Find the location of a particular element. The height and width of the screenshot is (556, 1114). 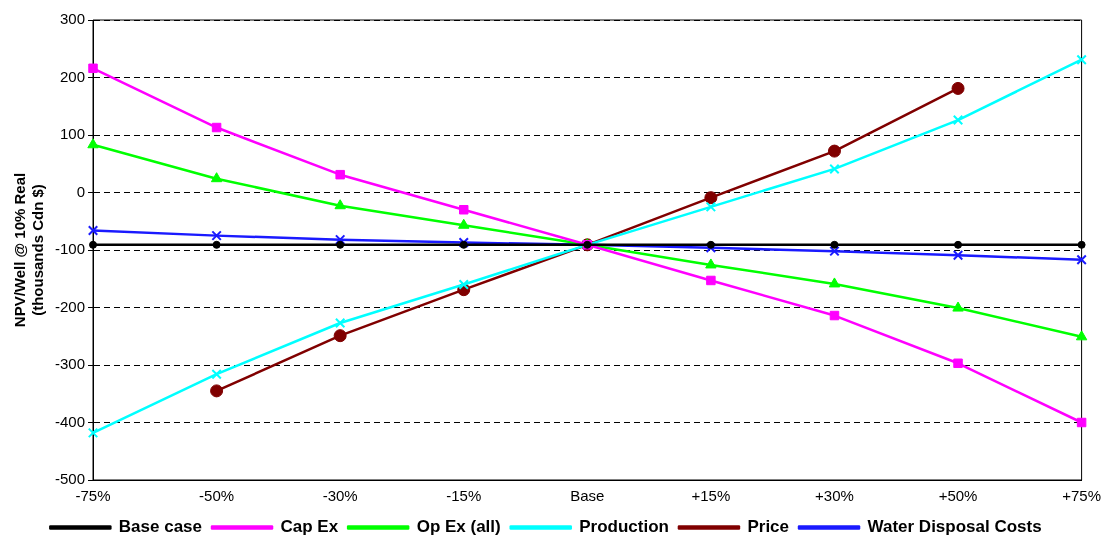

x-tick-label: +15% is located at coordinates (711, 496).